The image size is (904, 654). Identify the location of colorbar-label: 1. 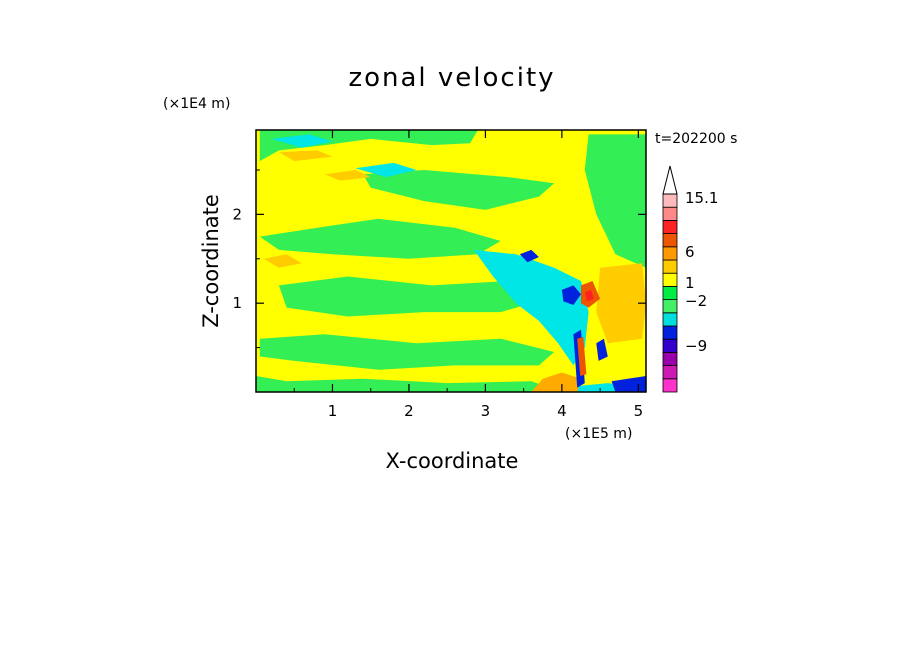
(690, 283).